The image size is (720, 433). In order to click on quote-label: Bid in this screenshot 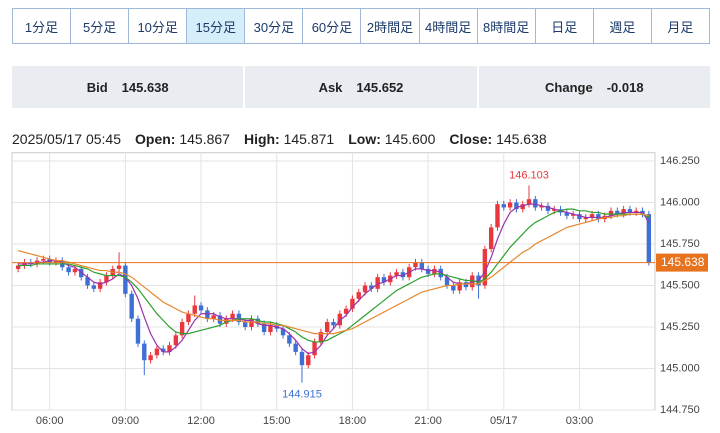, I will do `click(97, 87)`.